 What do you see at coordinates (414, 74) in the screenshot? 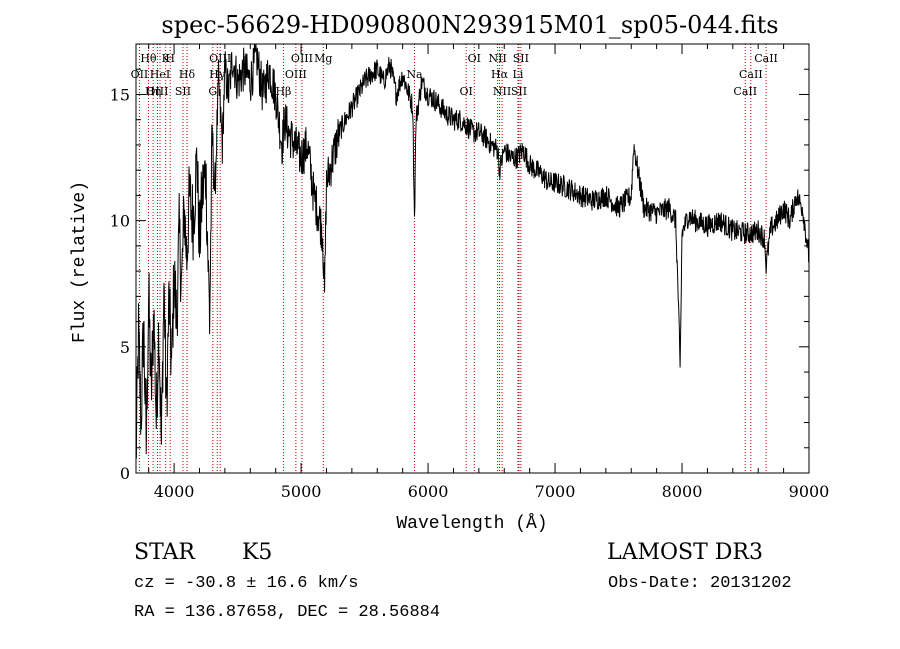
I see `spectral-line-label: Na` at bounding box center [414, 74].